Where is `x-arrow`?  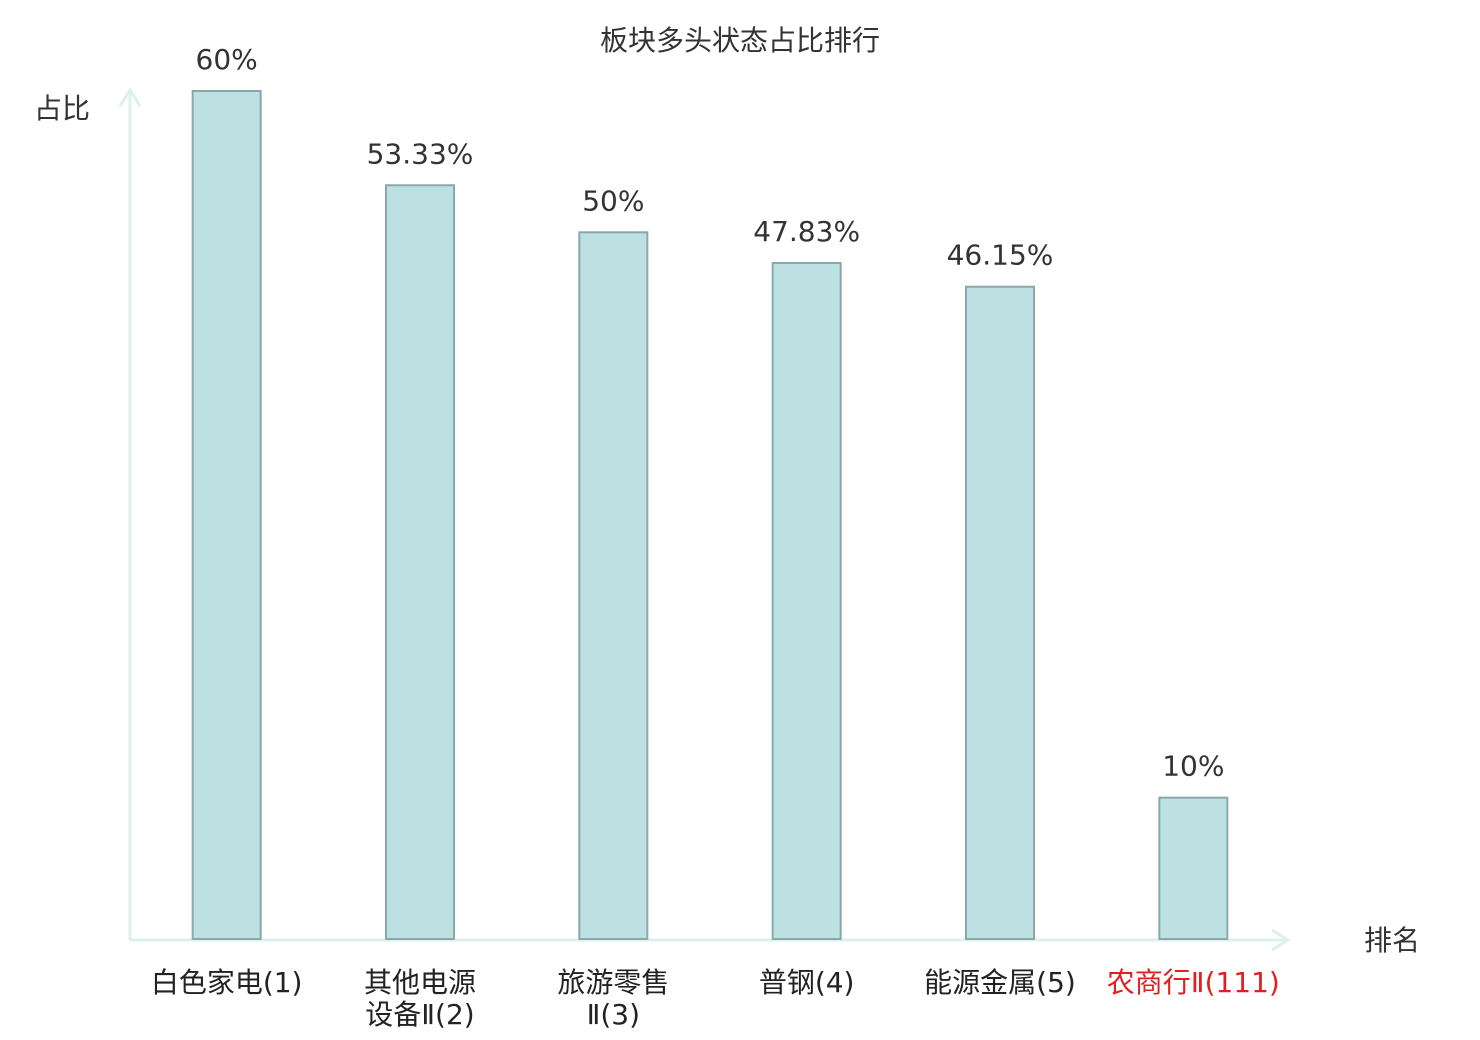
x-arrow is located at coordinates (1281, 940).